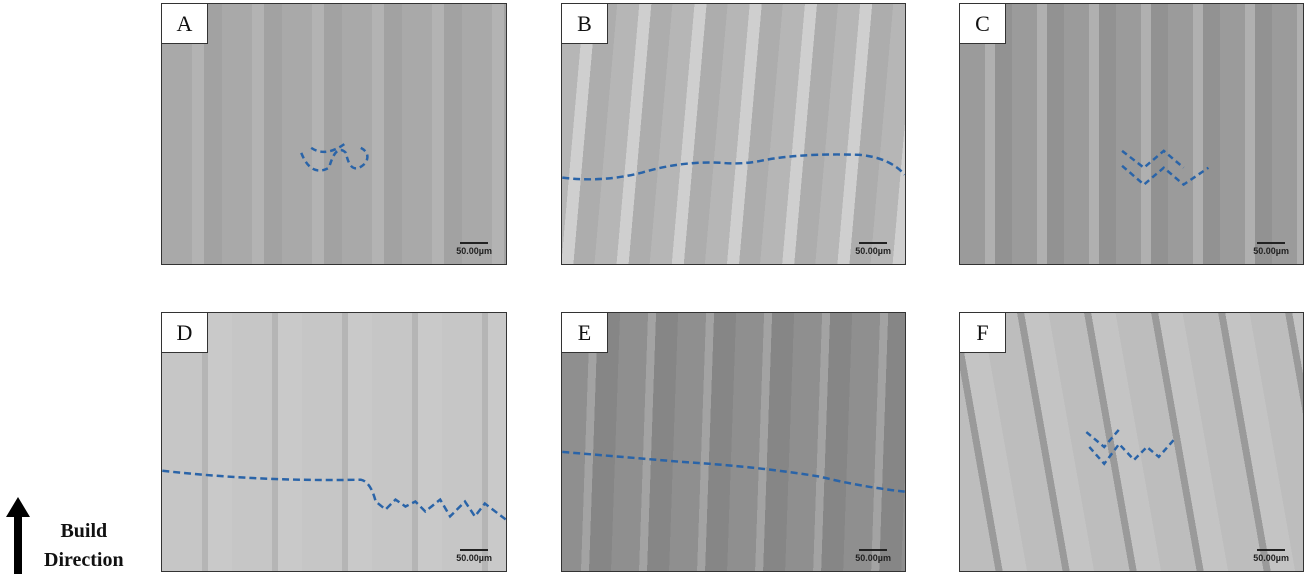 This screenshot has width=1307, height=575. I want to click on panel-label: E, so click(585, 333).